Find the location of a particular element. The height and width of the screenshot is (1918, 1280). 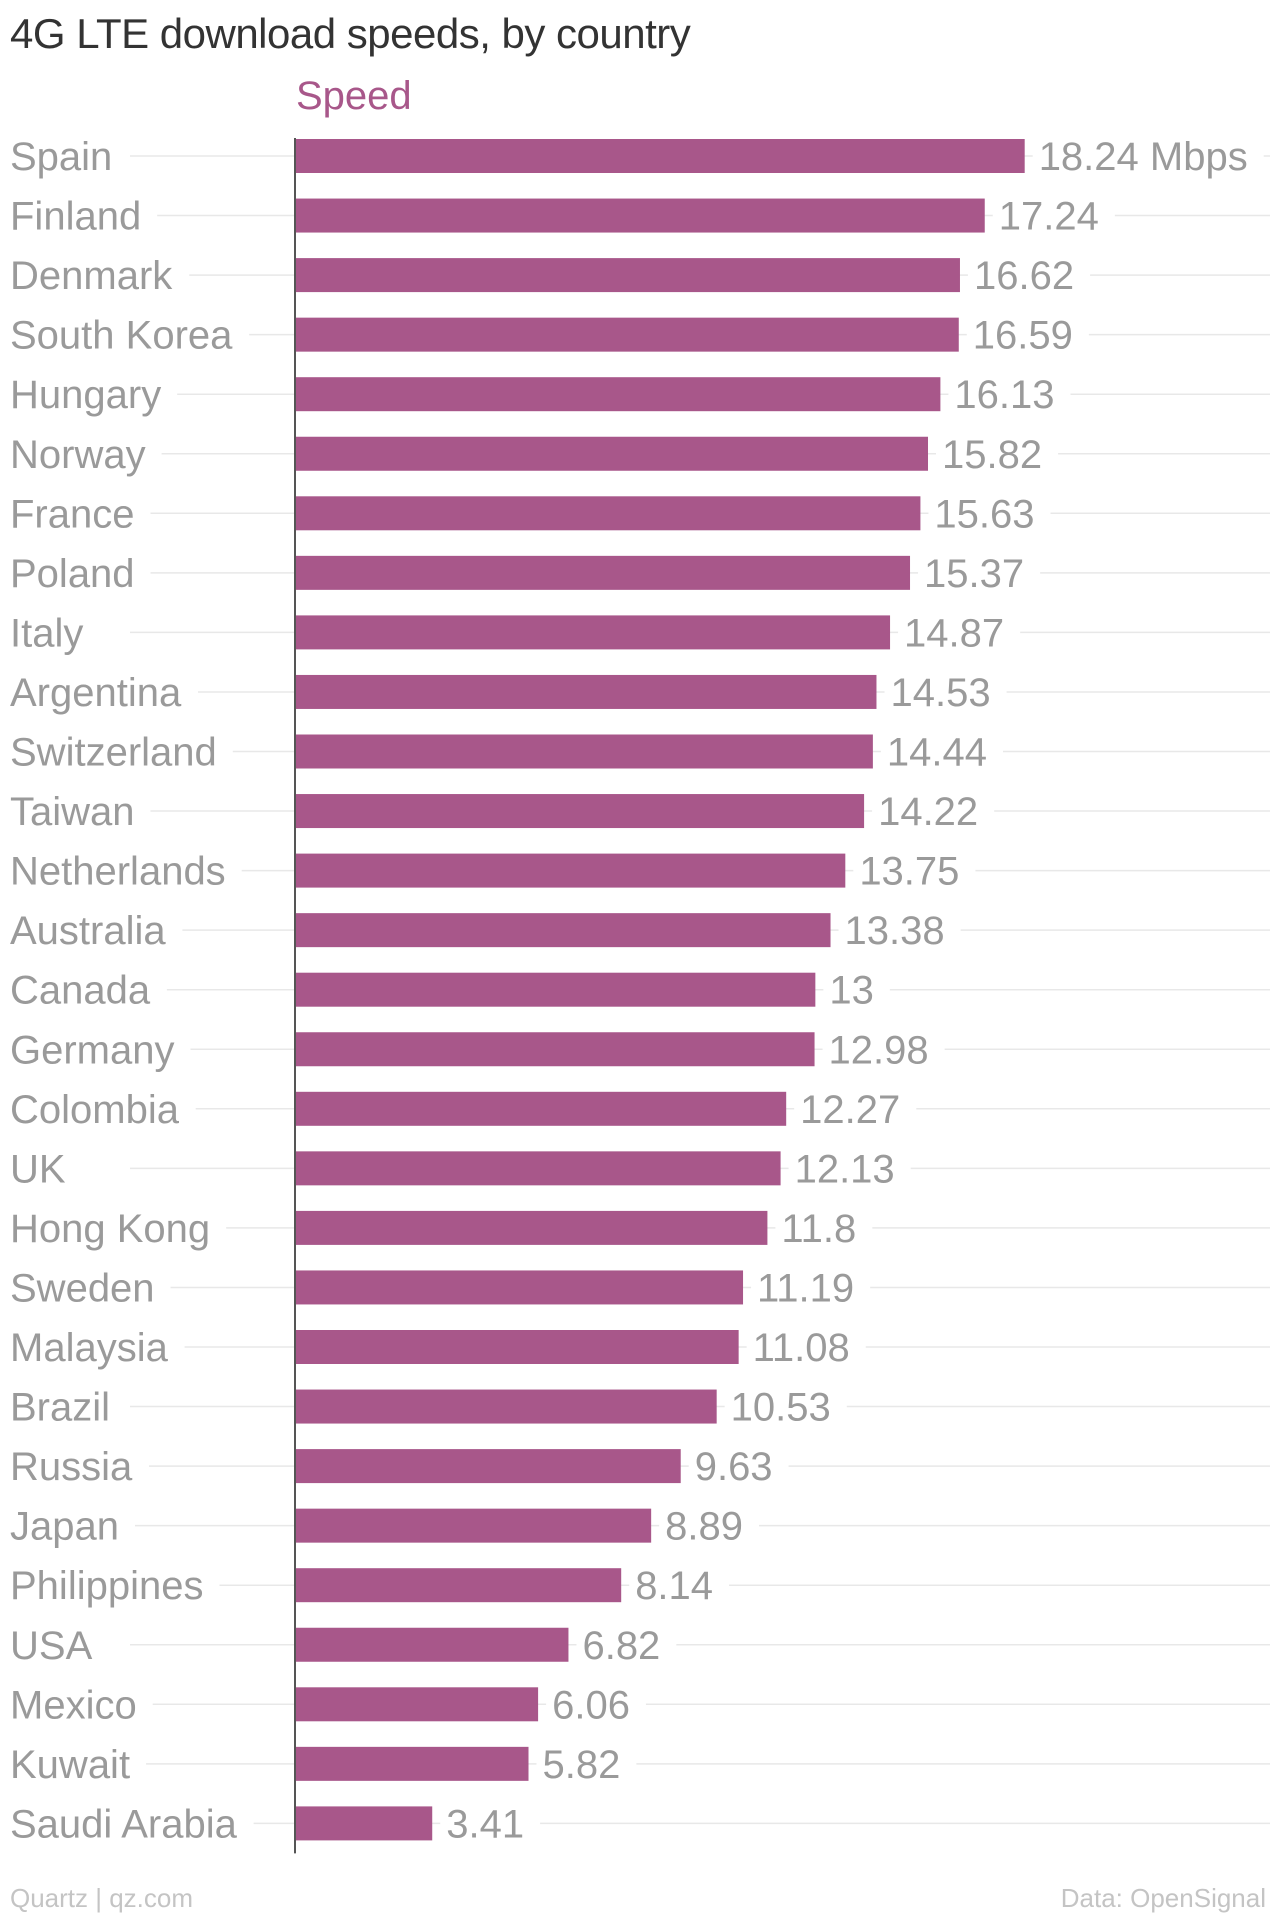

value-label: 16.62 is located at coordinates (1024, 276).